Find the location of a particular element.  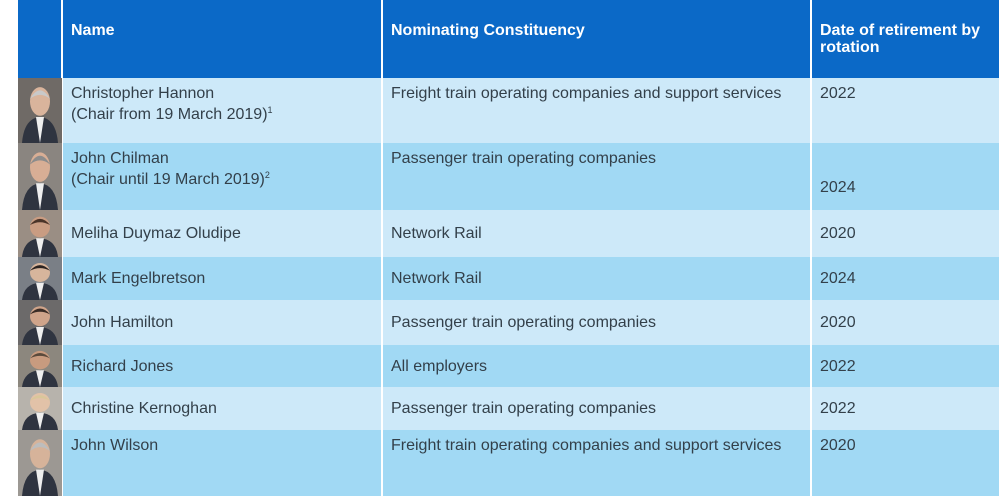

name-cell: John Chilman (Chair until 19 March 2019)2 is located at coordinates (221, 176).